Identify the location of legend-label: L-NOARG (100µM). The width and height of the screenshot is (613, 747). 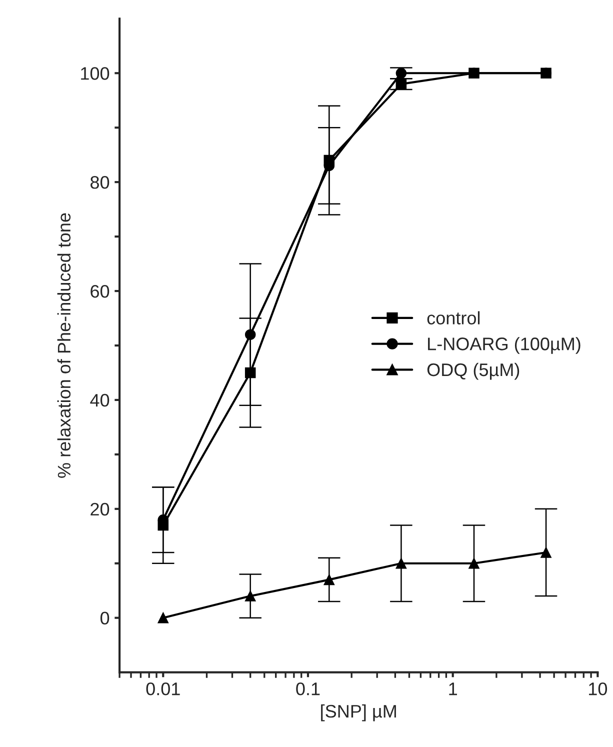
(504, 345).